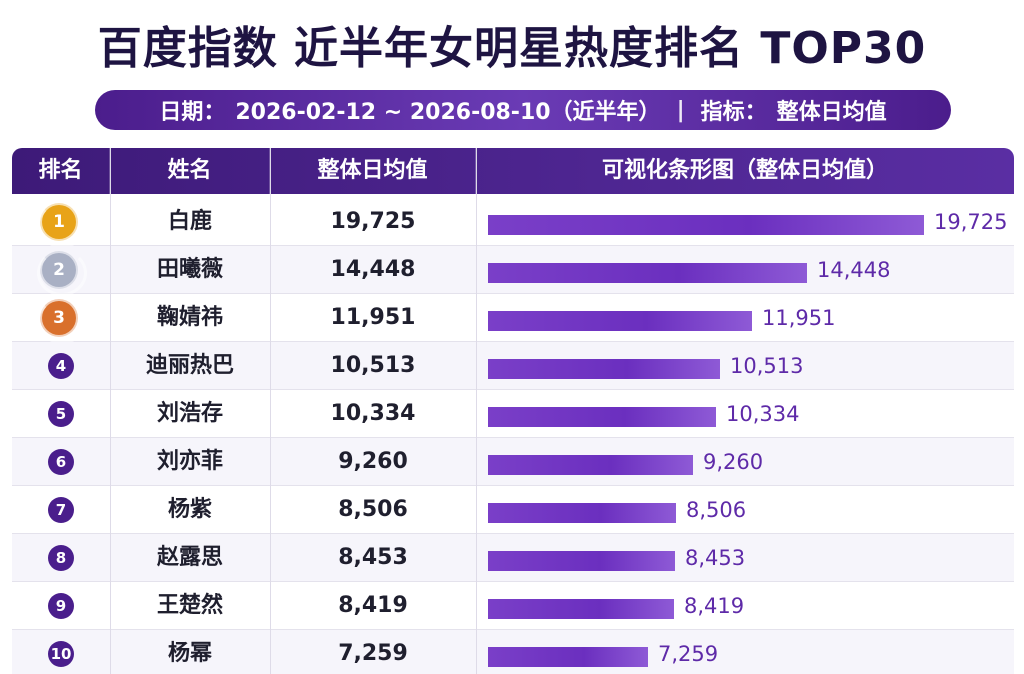 The height and width of the screenshot is (674, 1024). What do you see at coordinates (189, 317) in the screenshot?
I see `name-cell: 鞠婧祎` at bounding box center [189, 317].